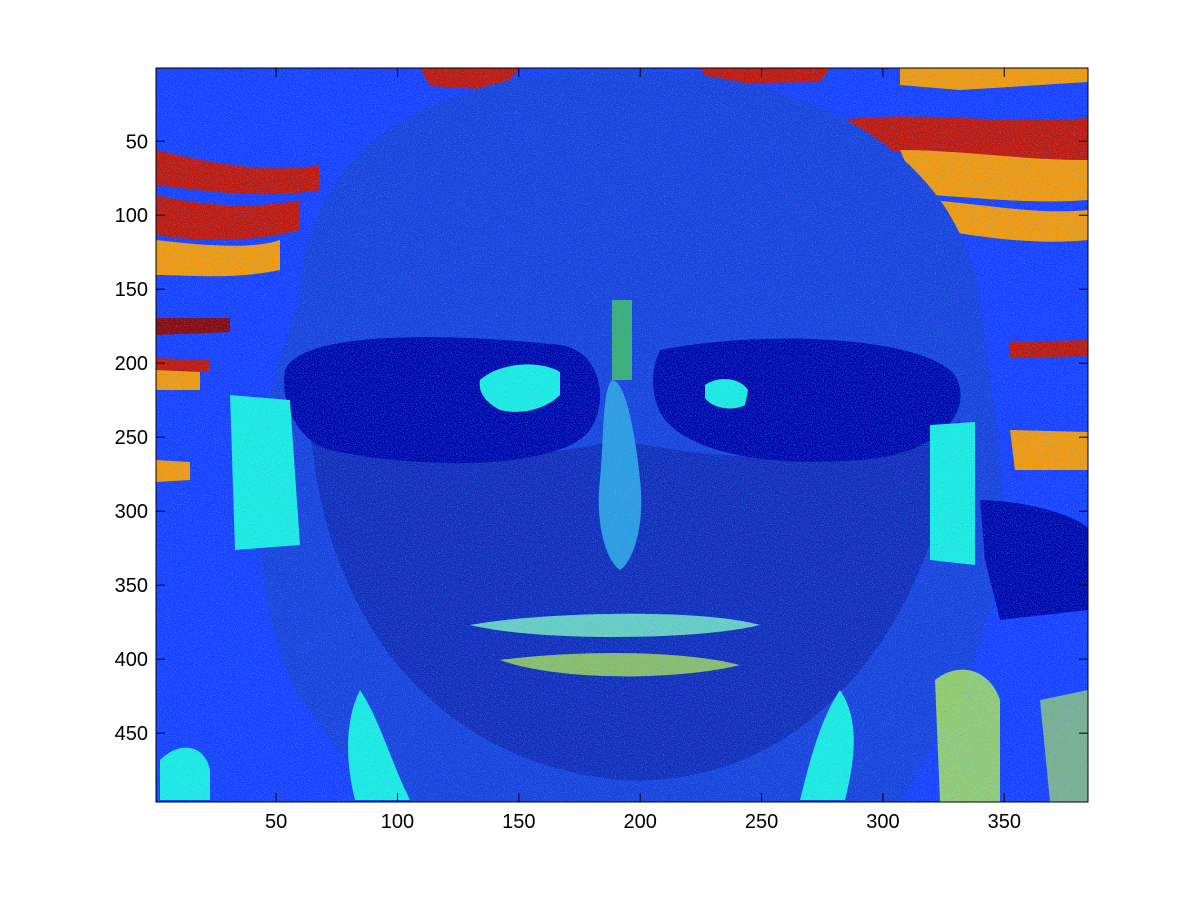  I want to click on y-tick-label: 450, so click(131, 734).